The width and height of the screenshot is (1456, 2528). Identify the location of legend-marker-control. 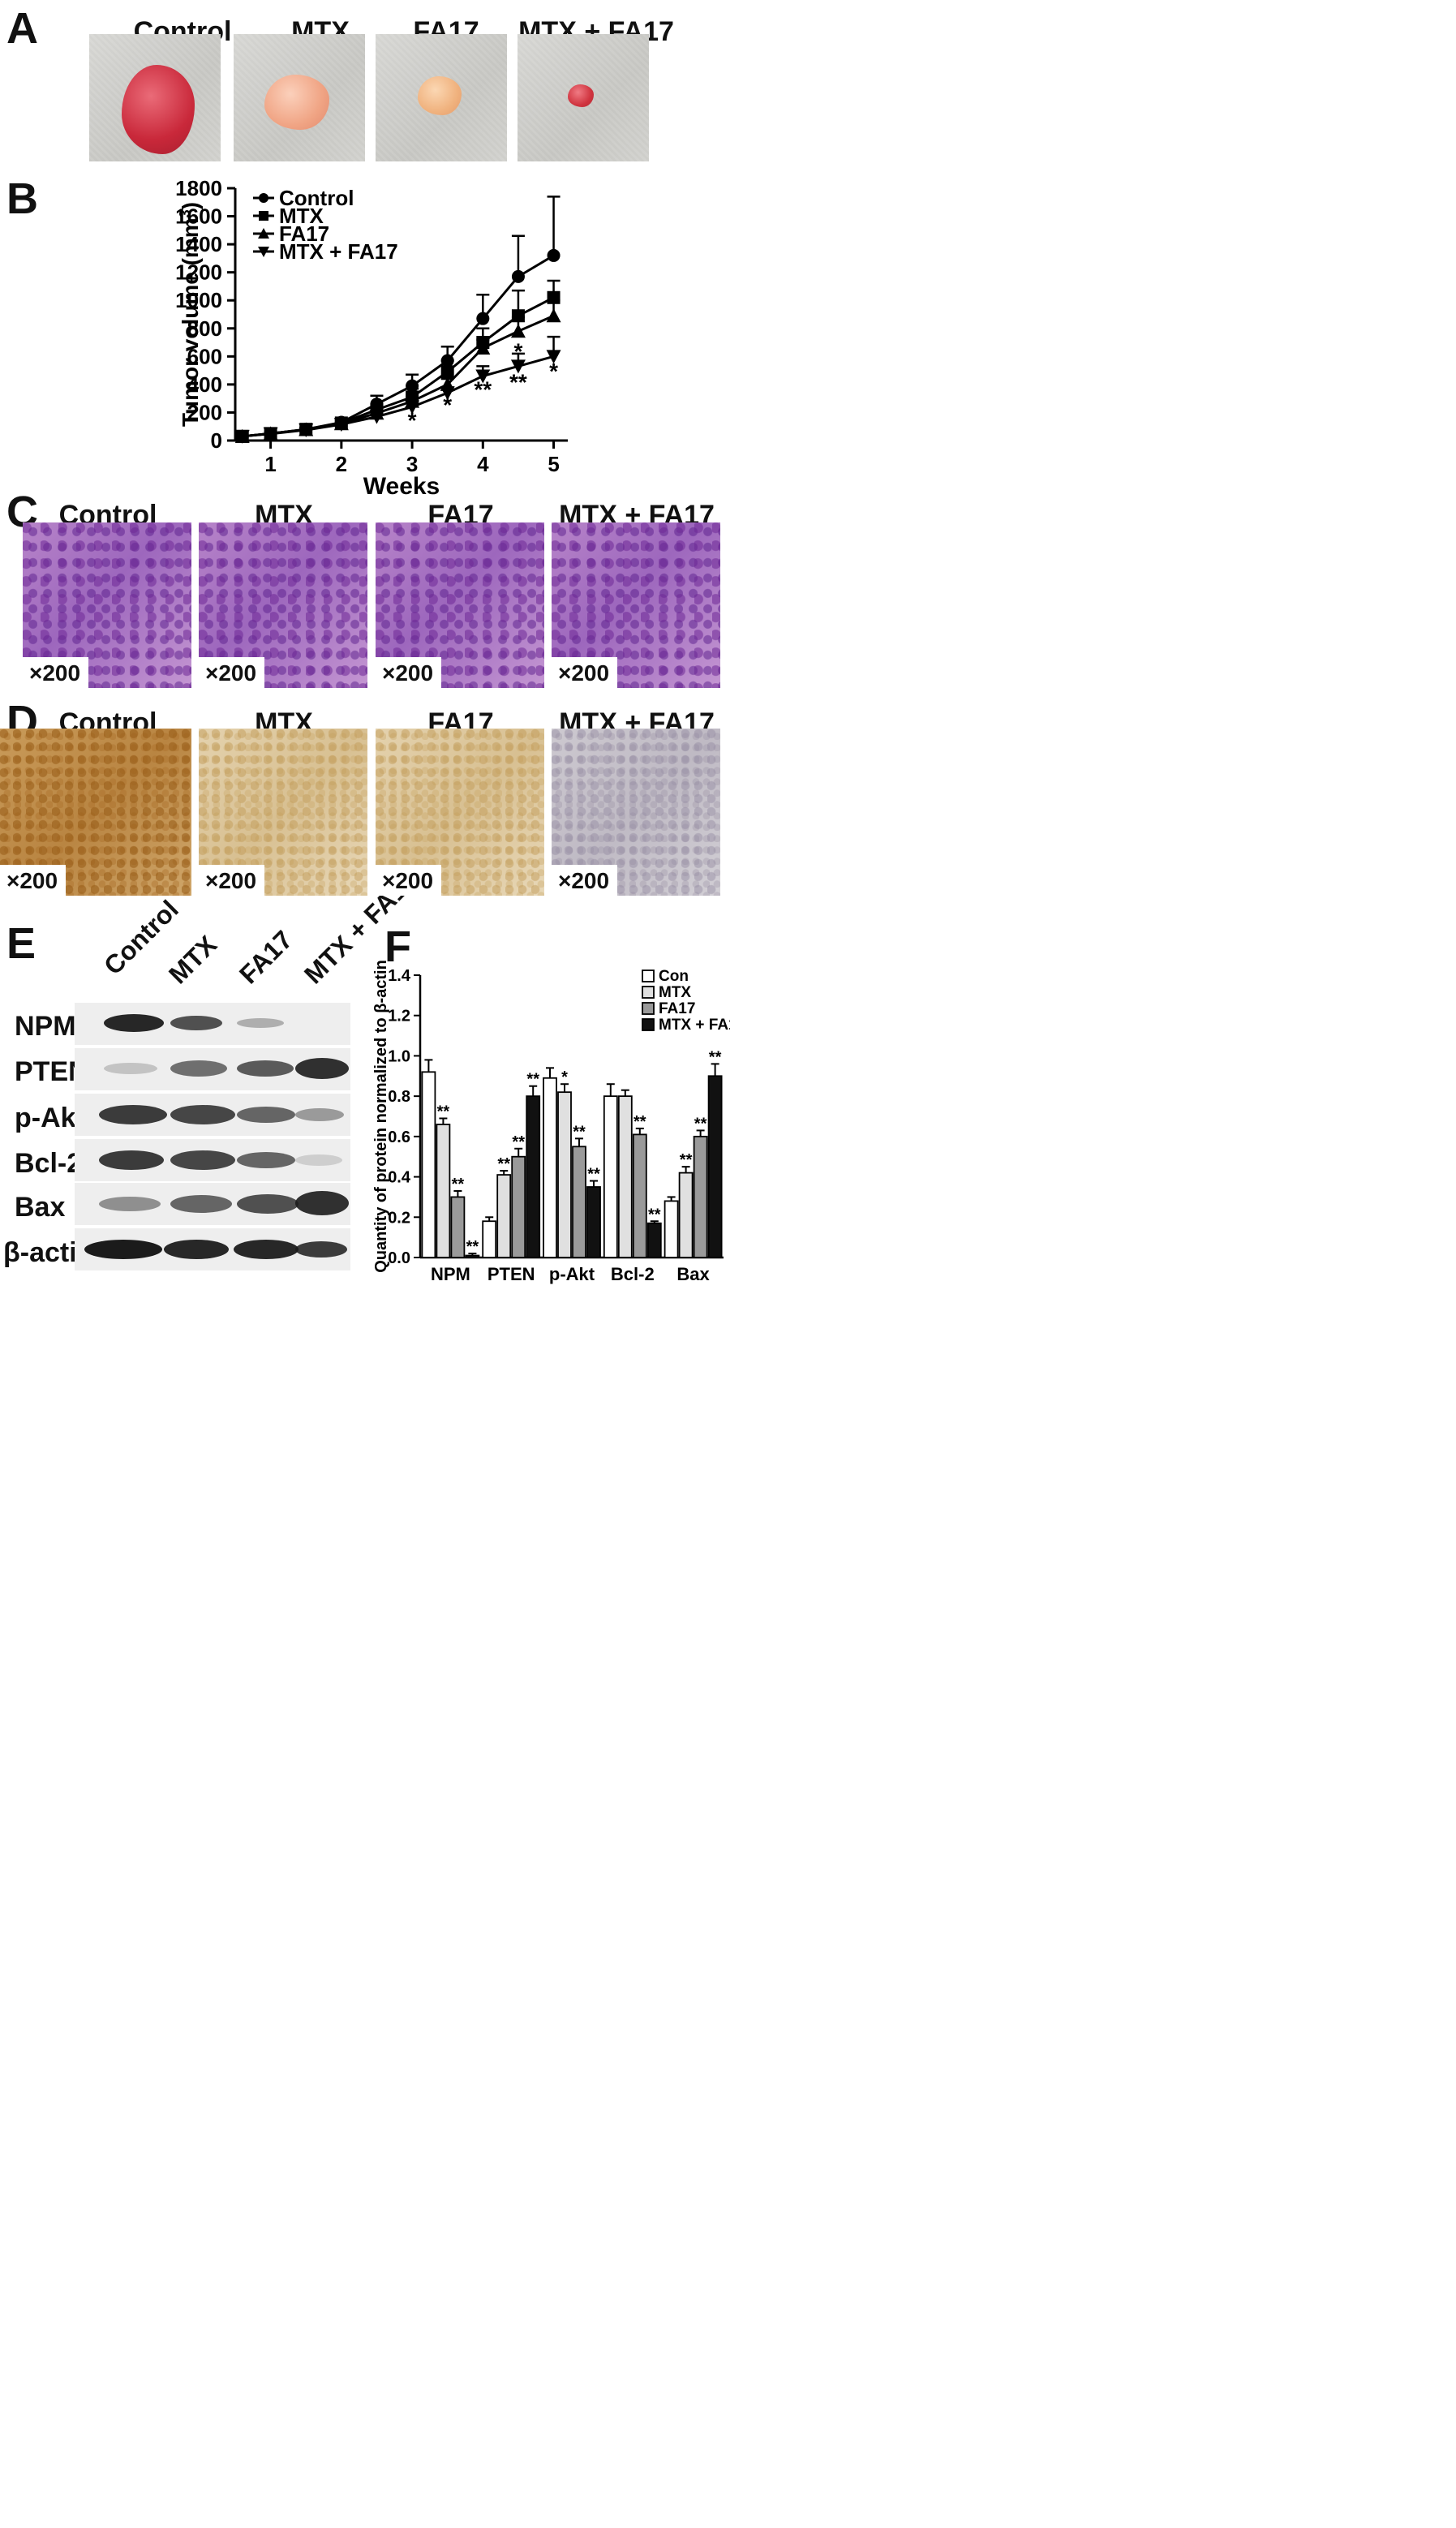
(263, 198).